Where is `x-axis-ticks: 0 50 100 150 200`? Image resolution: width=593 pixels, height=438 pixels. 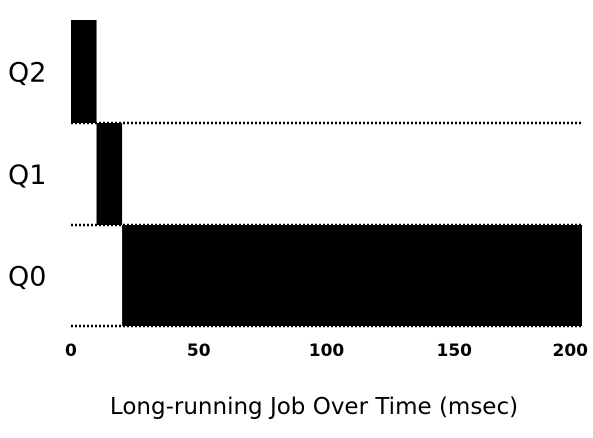
x-axis-ticks: 0 50 100 150 200 is located at coordinates (326, 351).